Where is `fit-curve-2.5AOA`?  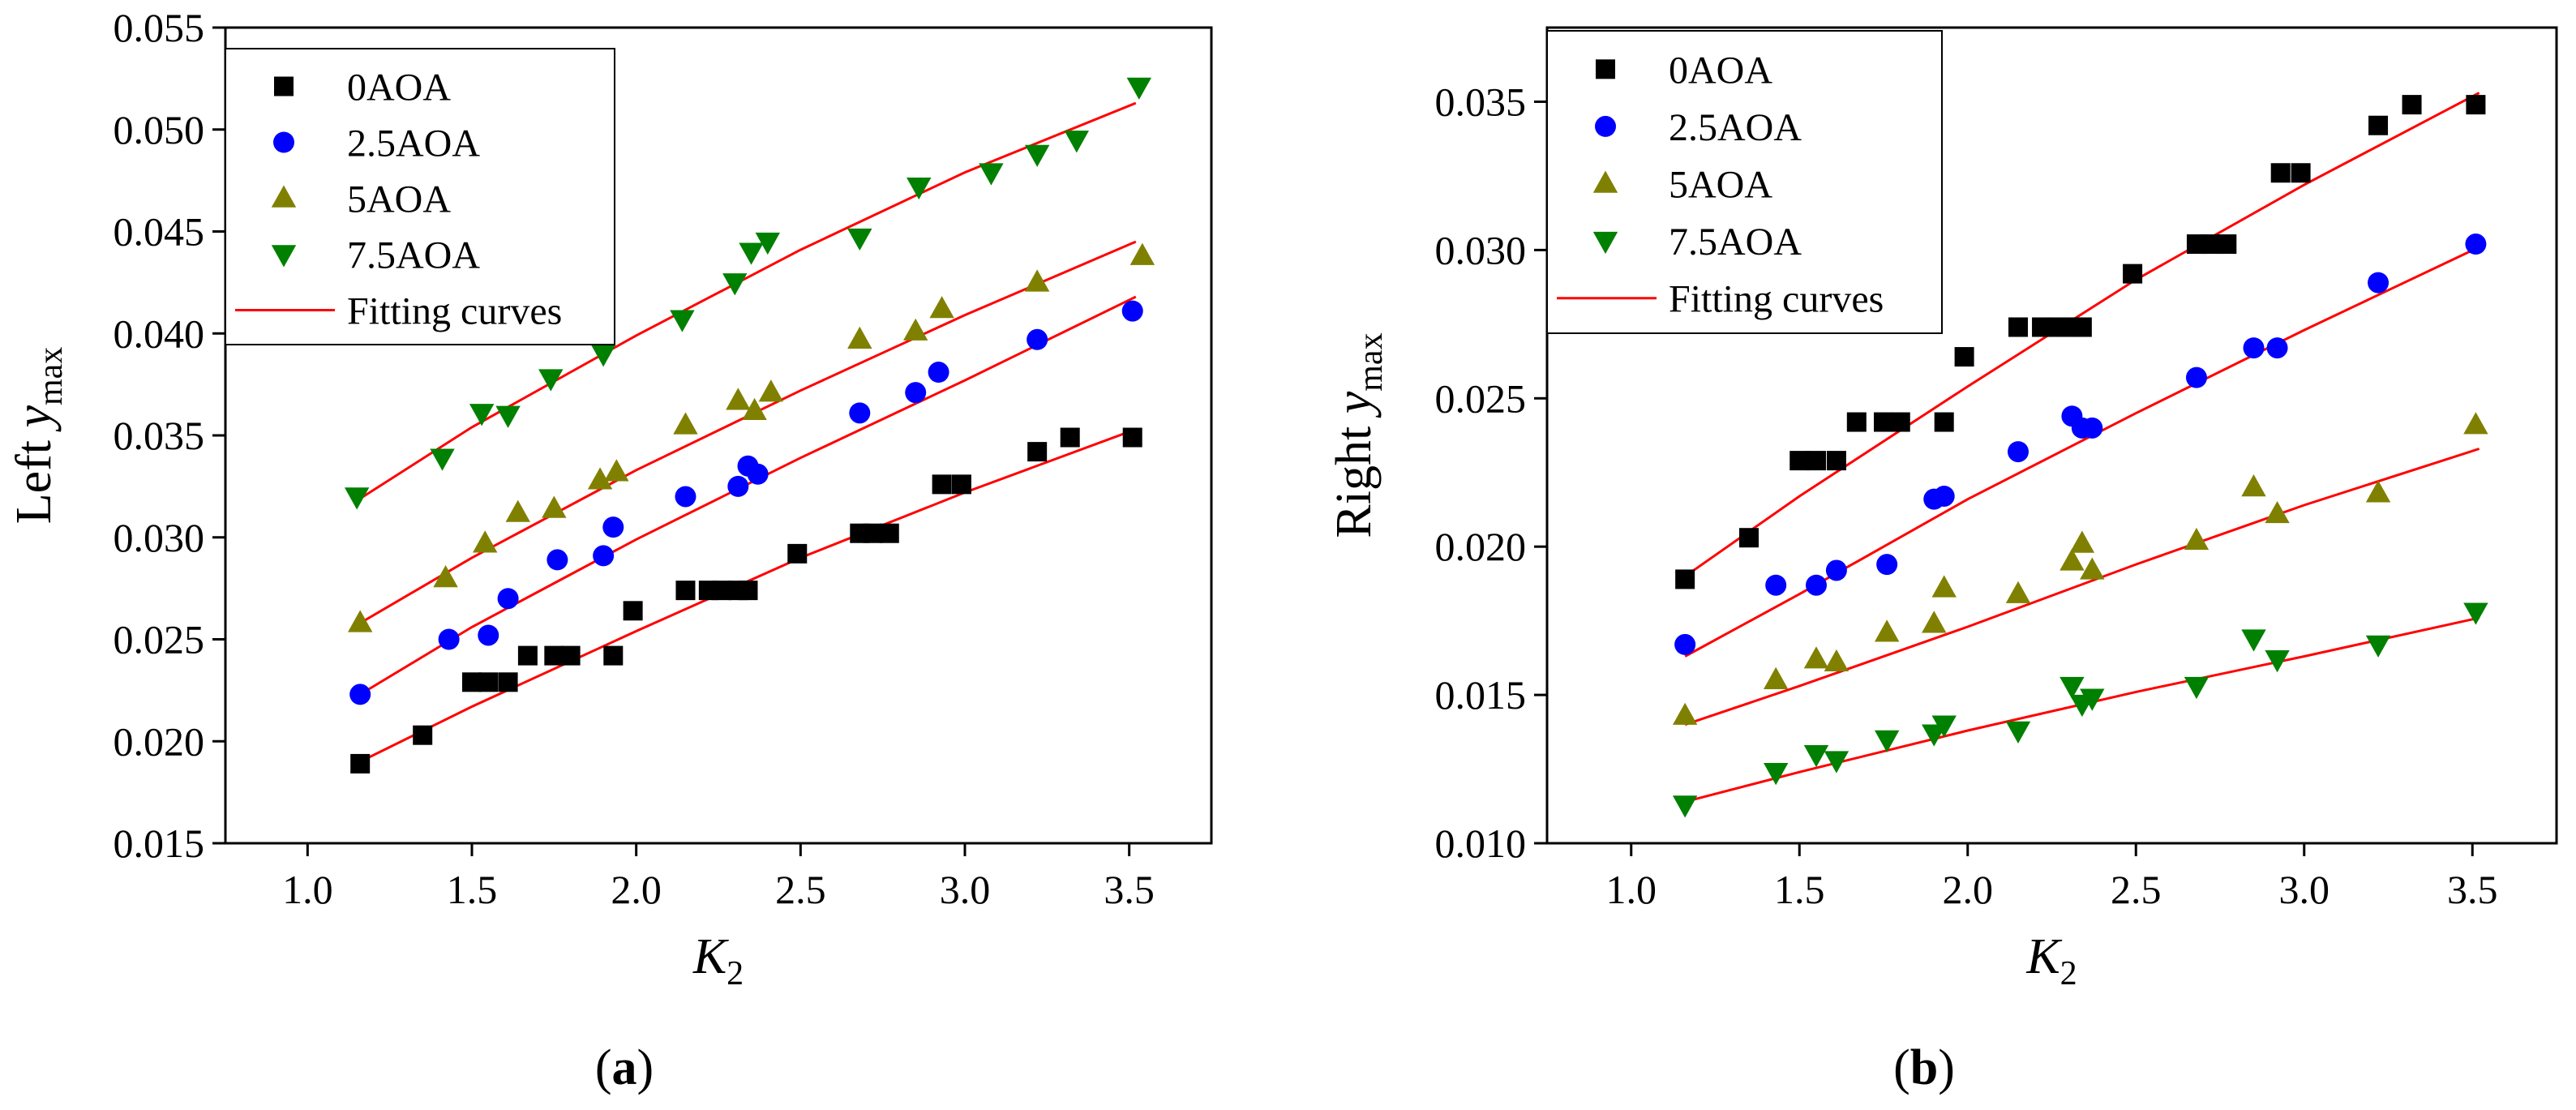
fit-curve-2.5AOA is located at coordinates (2082, 452).